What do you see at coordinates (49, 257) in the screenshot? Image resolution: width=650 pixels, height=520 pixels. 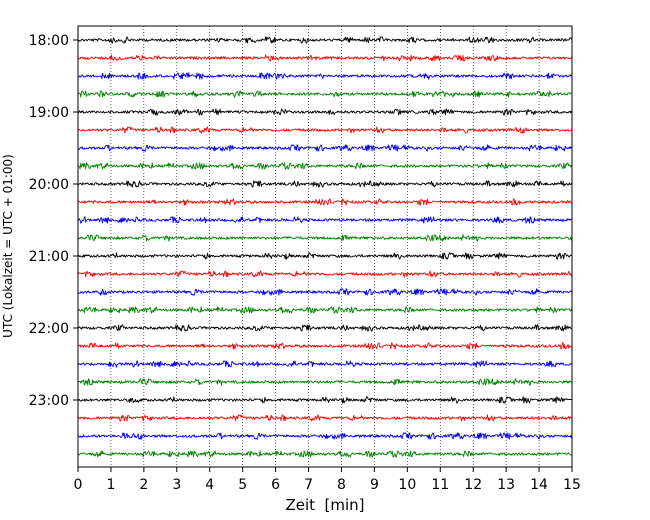 I see `y-tick-label: 21:00` at bounding box center [49, 257].